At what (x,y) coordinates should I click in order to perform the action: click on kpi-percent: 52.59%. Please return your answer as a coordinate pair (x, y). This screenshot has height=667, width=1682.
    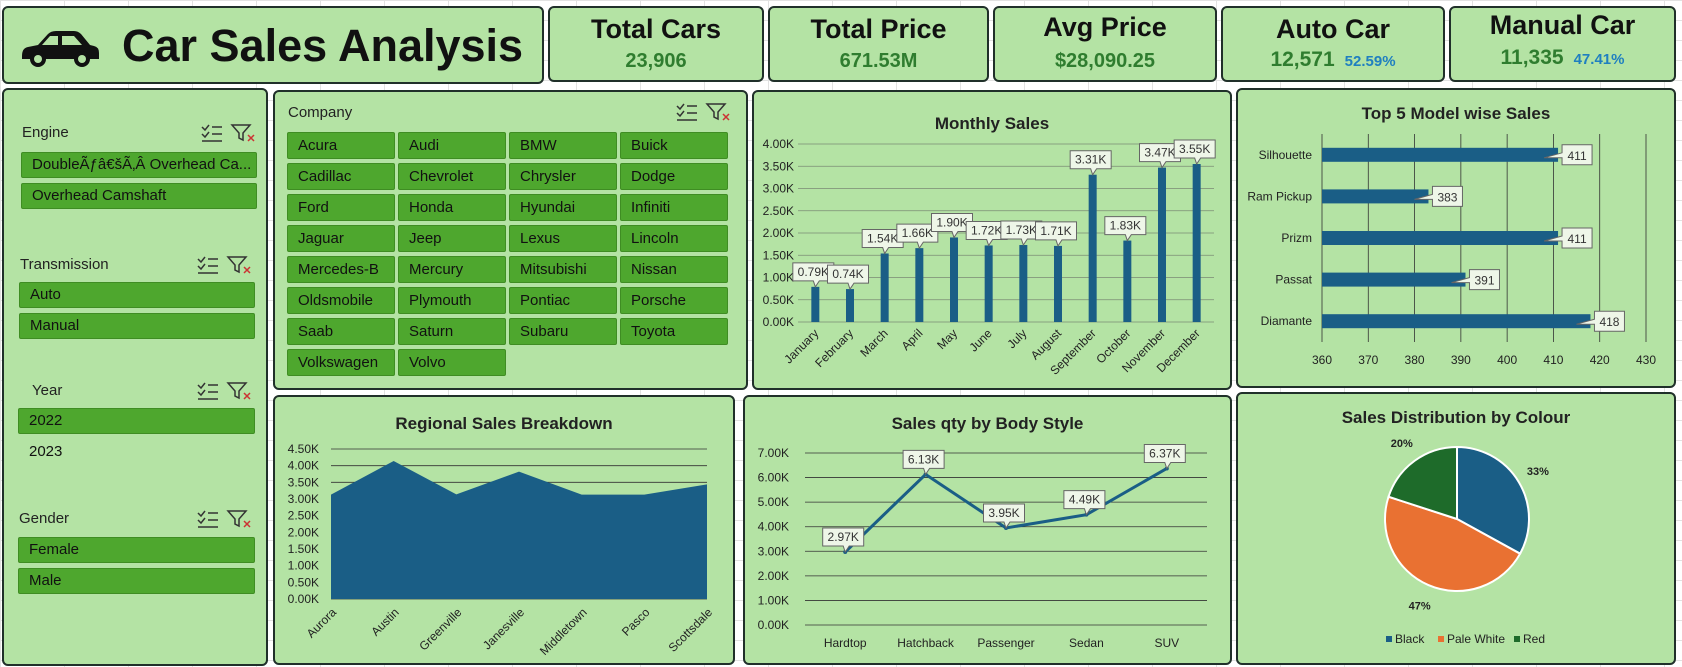
    Looking at the image, I should click on (1370, 61).